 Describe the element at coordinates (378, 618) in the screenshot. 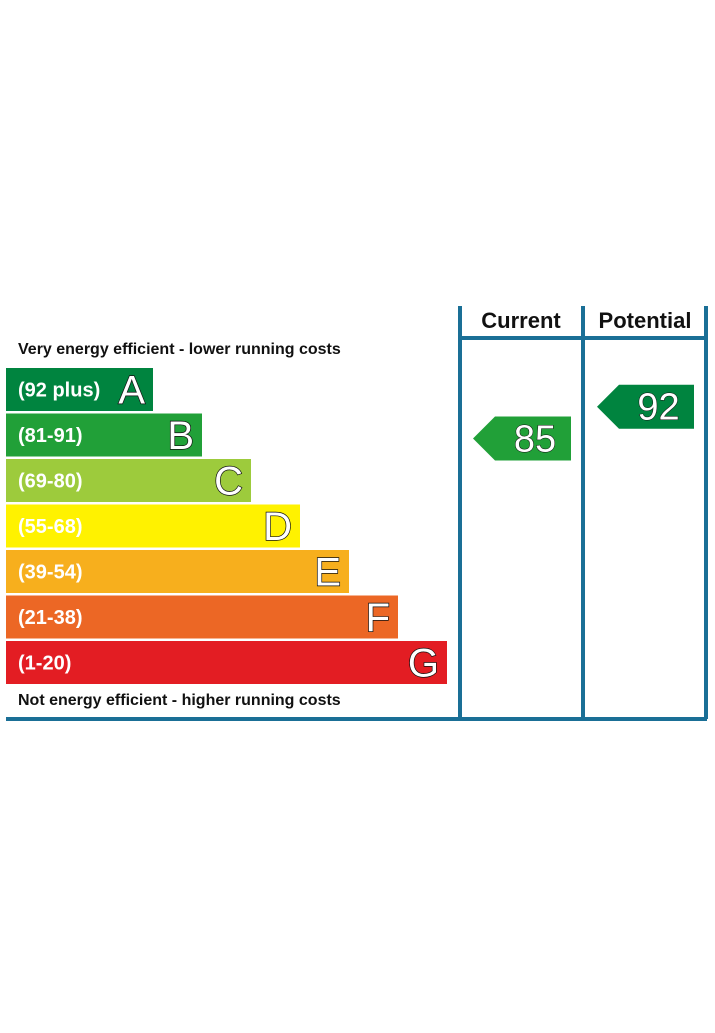

I see `band-f-letter: F` at that location.